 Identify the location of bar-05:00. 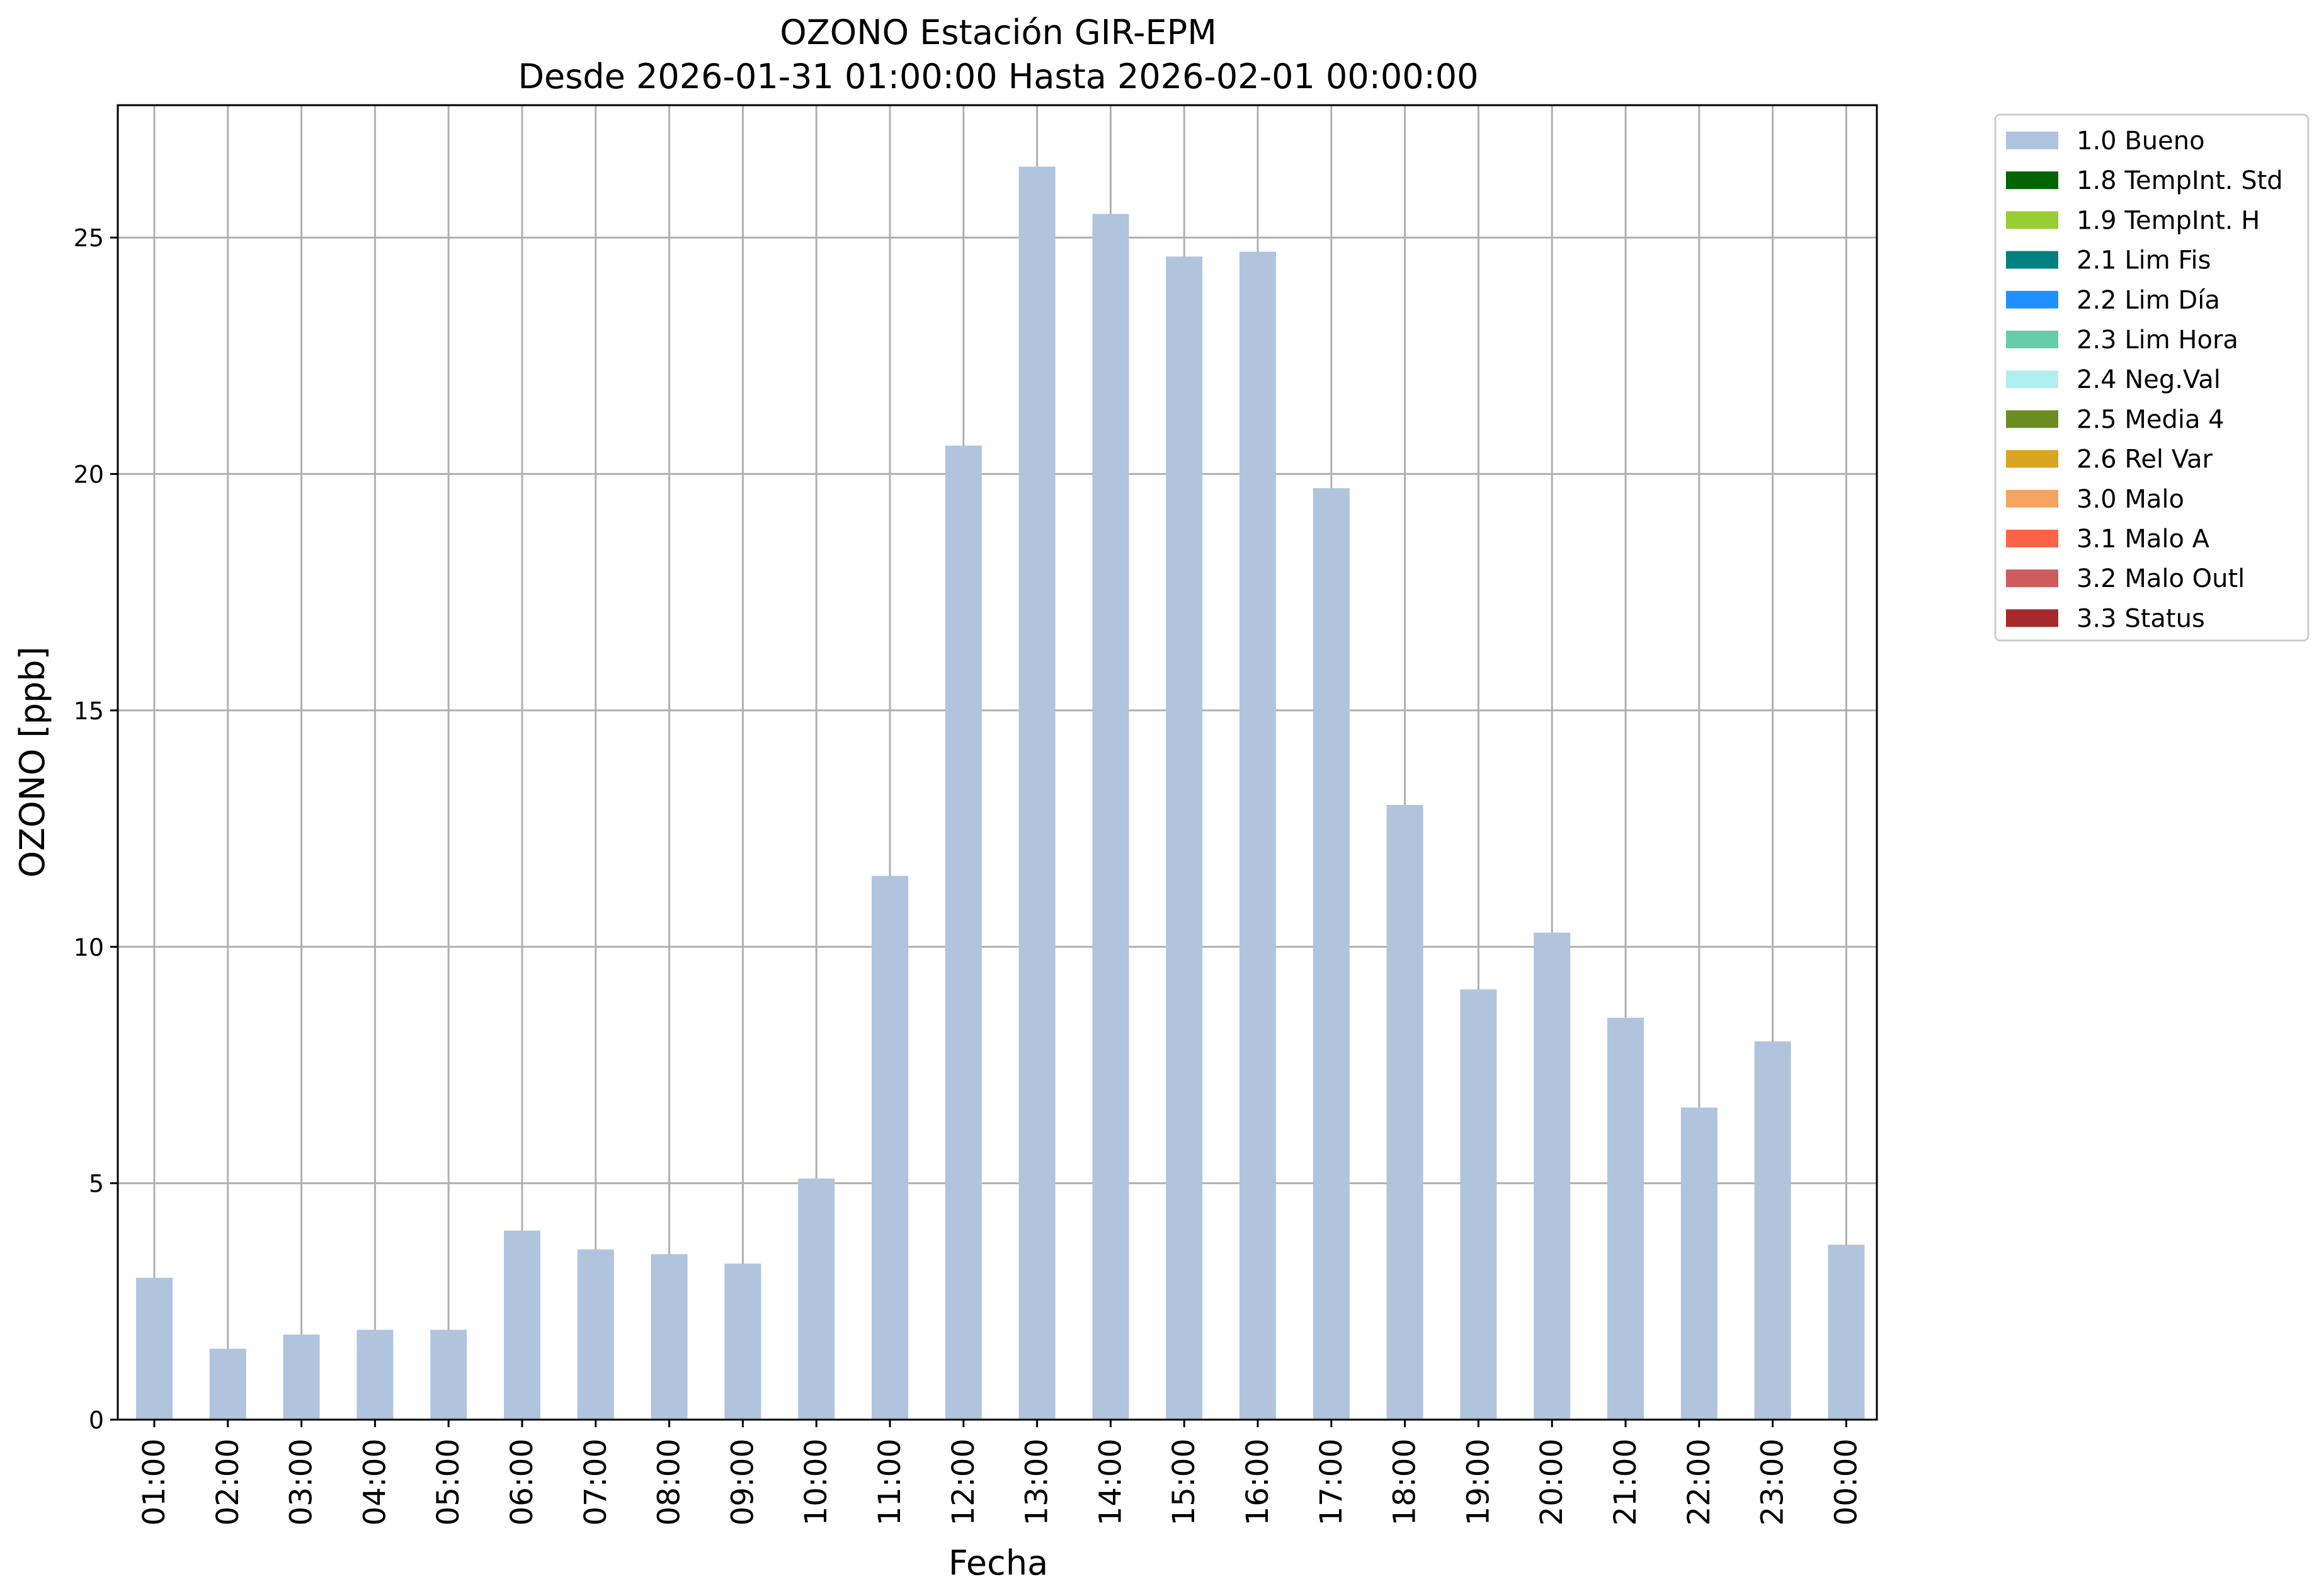
(448, 1375).